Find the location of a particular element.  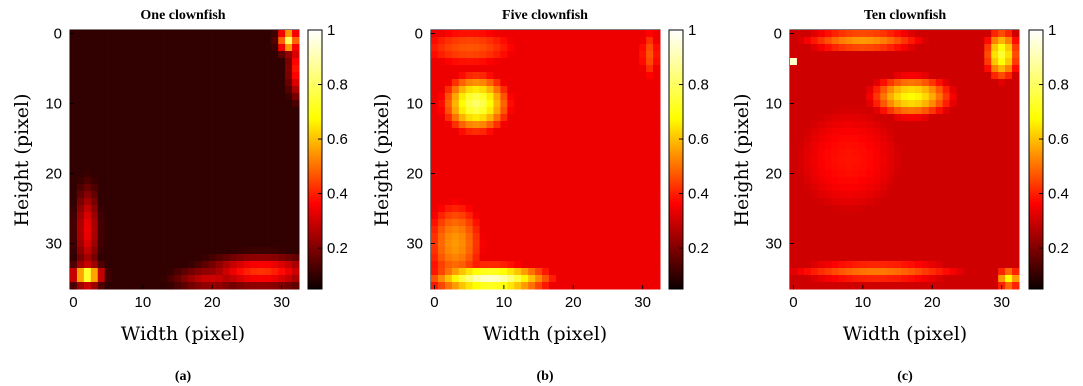

x-tick-label: 30 is located at coordinates (642, 302).